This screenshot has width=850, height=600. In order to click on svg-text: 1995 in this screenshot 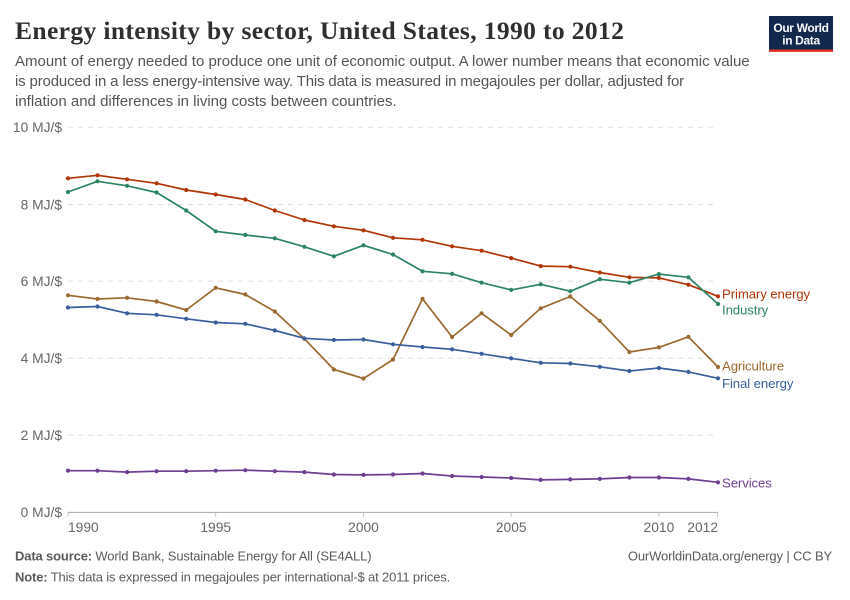, I will do `click(215, 527)`.